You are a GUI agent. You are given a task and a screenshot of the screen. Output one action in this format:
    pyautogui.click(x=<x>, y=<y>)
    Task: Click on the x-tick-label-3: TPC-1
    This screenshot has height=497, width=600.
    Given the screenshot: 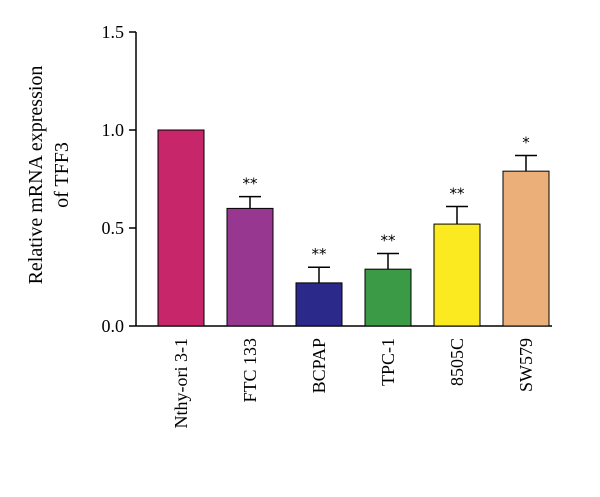 What is the action you would take?
    pyautogui.click(x=388, y=362)
    